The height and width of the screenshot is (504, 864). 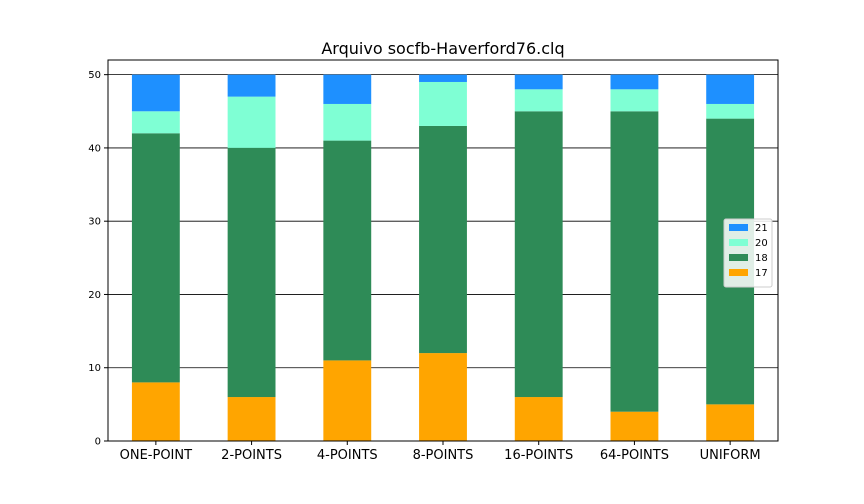 What do you see at coordinates (94, 295) in the screenshot?
I see `y-tick-label: 20` at bounding box center [94, 295].